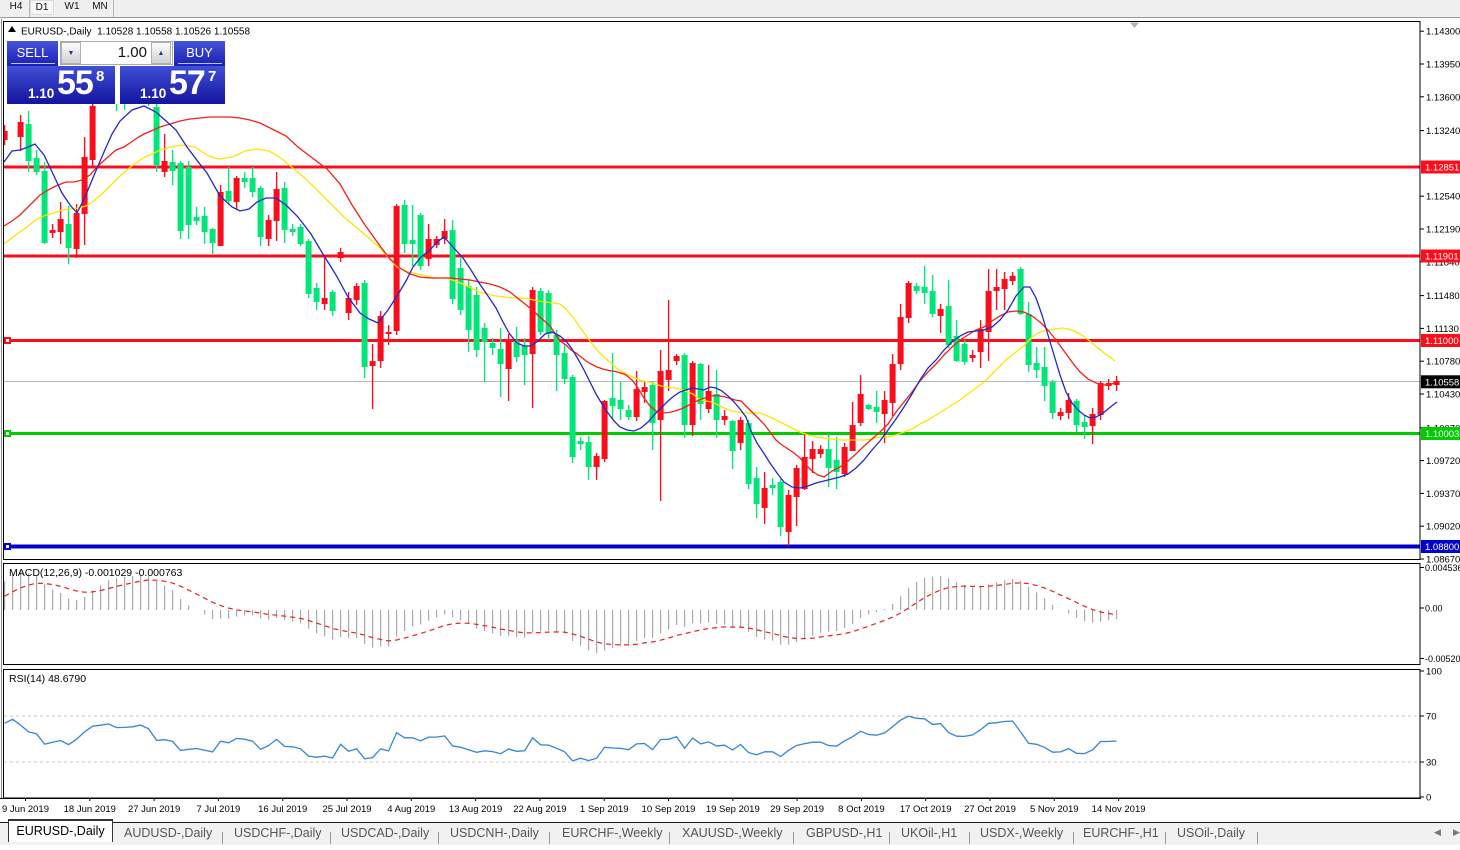 Image resolution: width=1460 pixels, height=850 pixels. Describe the element at coordinates (1054, 809) in the screenshot. I see `svg-text: 5 Nov 2019` at that location.